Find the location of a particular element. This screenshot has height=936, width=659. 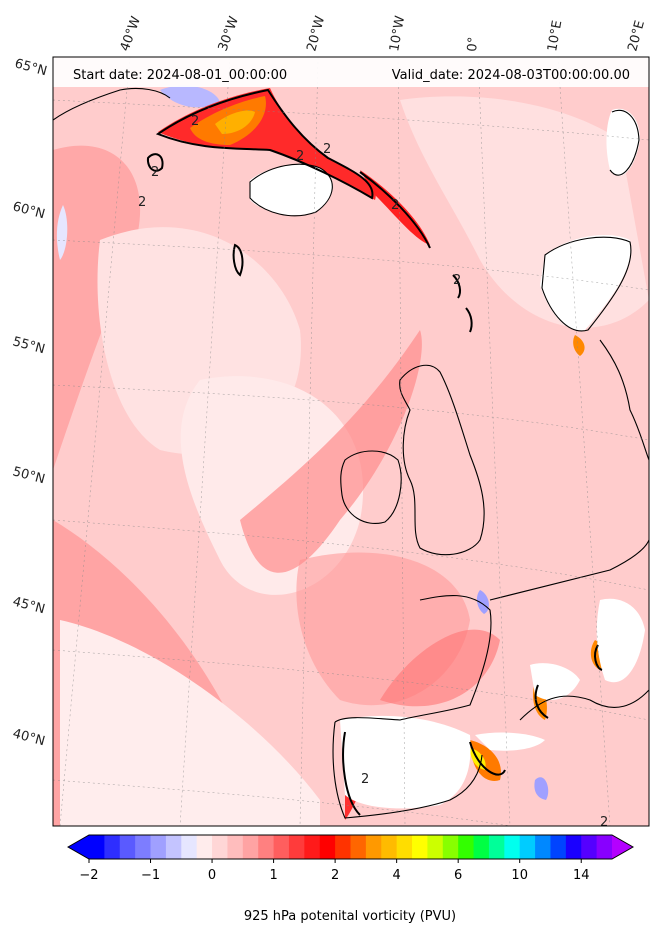

colorbar-overflow-triangle is located at coordinates (622, 847).